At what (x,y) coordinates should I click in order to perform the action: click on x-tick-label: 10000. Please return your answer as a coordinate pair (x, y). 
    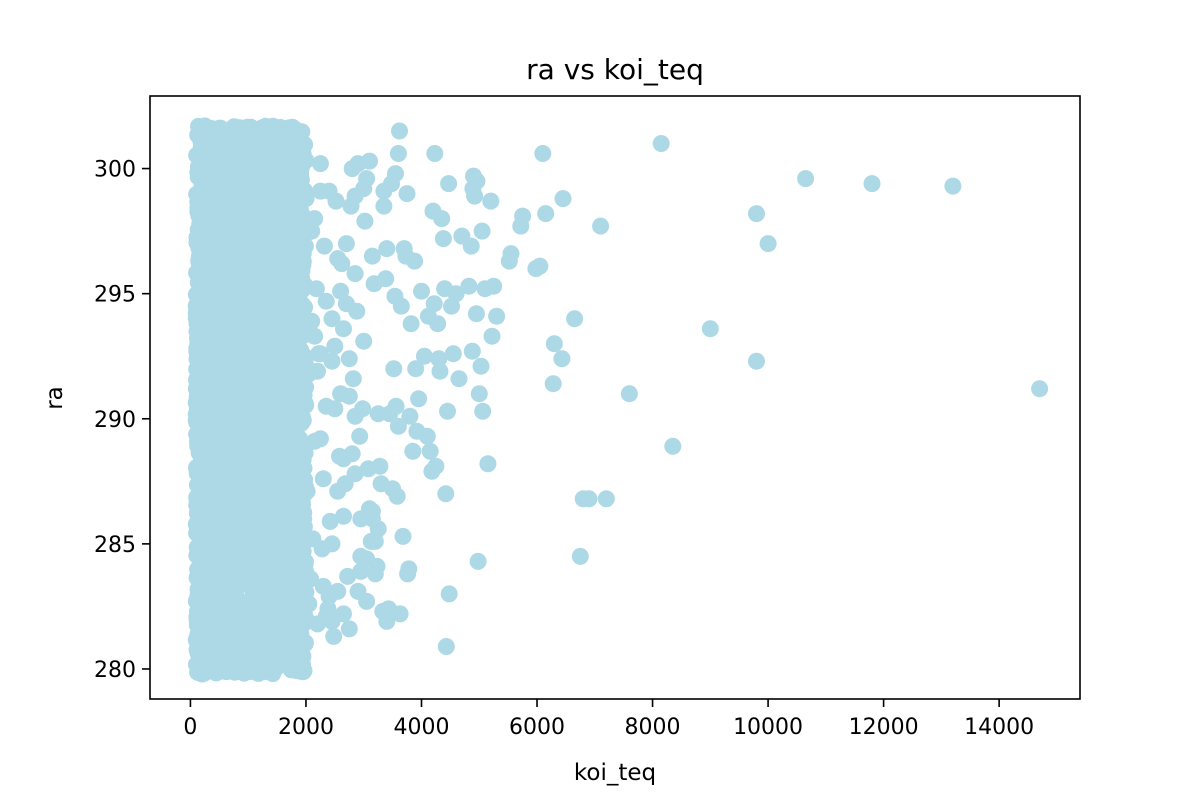
    Looking at the image, I should click on (768, 727).